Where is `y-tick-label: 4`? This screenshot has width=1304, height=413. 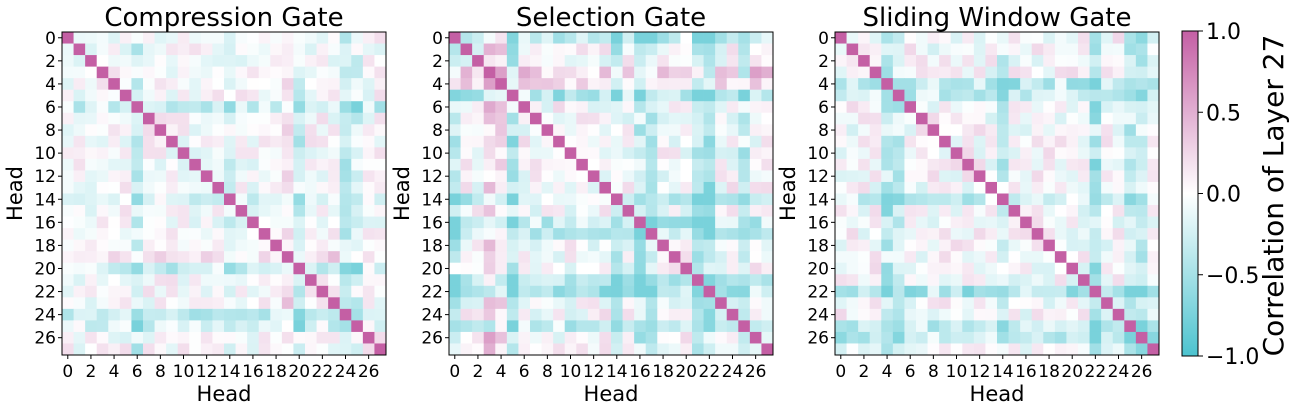
y-tick-label: 4 is located at coordinates (50, 85).